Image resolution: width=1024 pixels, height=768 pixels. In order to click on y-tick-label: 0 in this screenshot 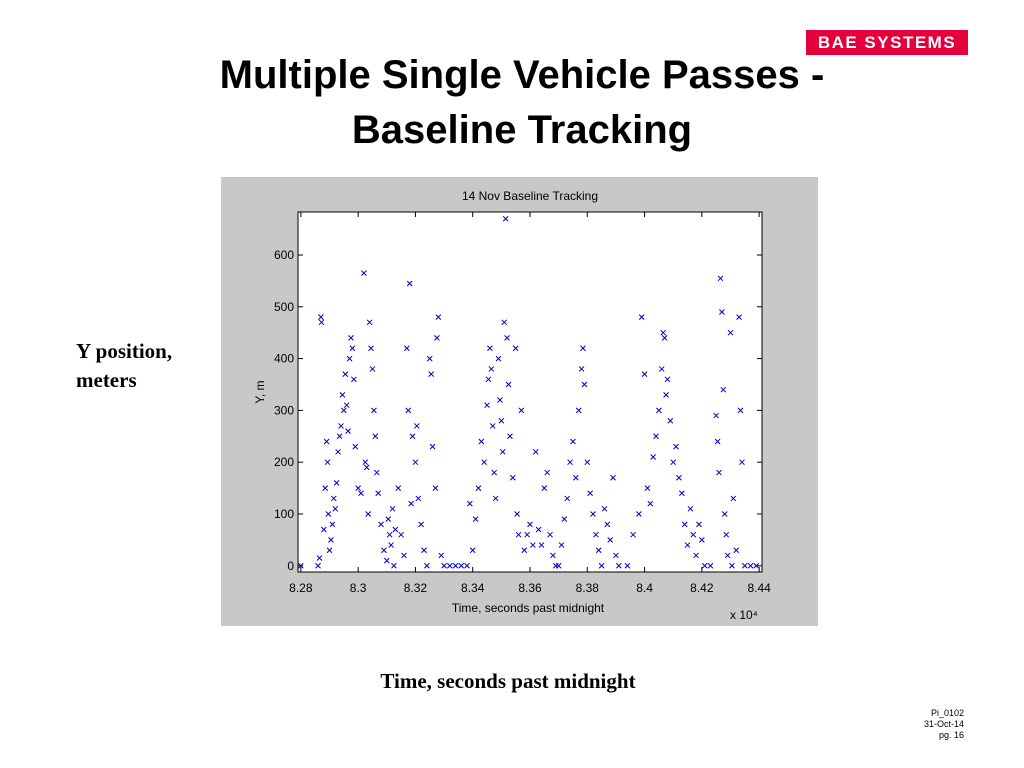, I will do `click(290, 566)`.